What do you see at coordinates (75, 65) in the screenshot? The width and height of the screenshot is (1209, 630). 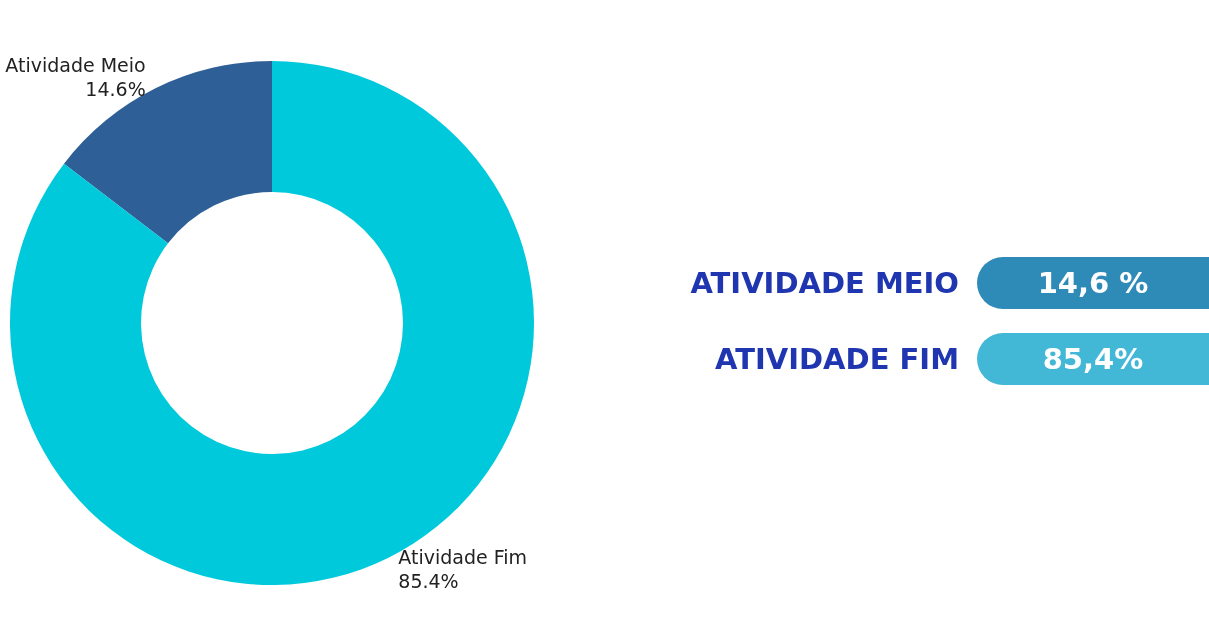 I see `slice-label: Atividade Meio` at bounding box center [75, 65].